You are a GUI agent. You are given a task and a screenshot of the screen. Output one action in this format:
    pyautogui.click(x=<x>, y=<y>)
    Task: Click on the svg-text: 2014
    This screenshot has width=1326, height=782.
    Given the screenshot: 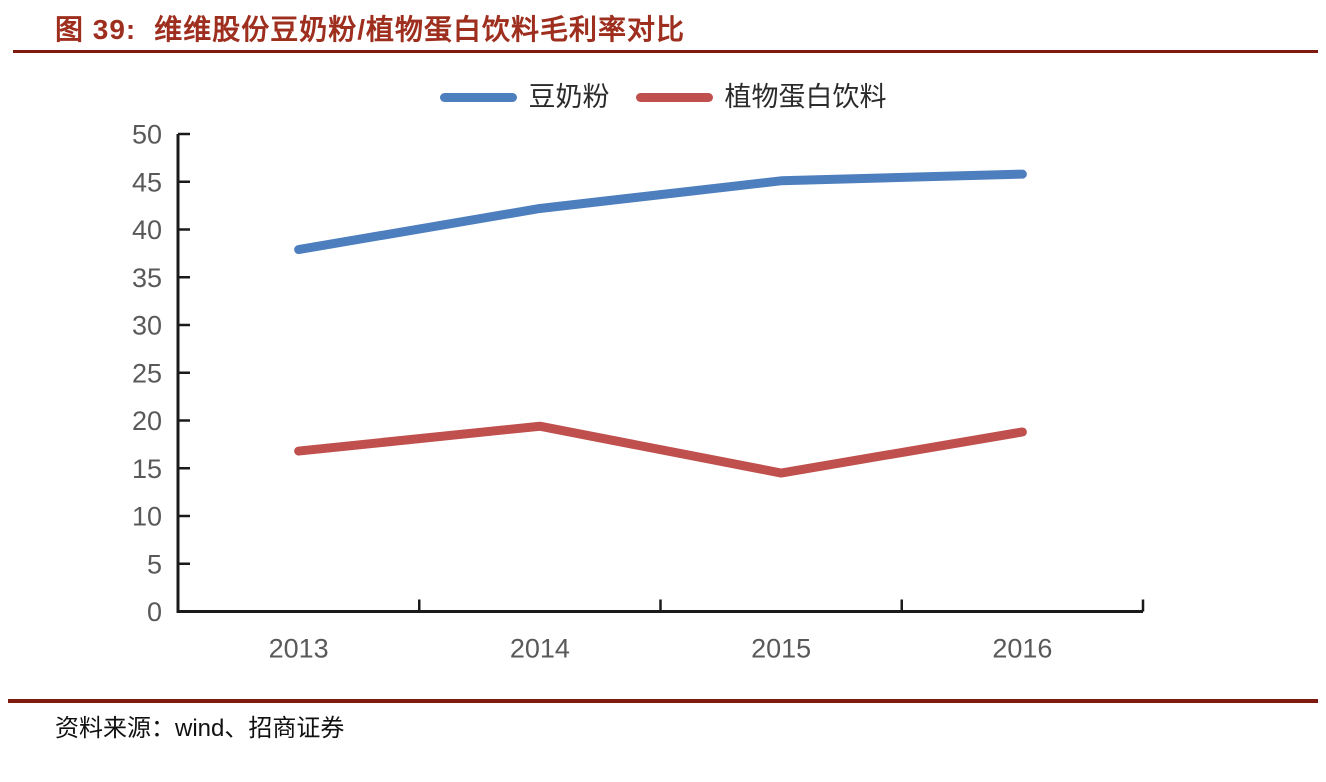 What is the action you would take?
    pyautogui.click(x=540, y=649)
    